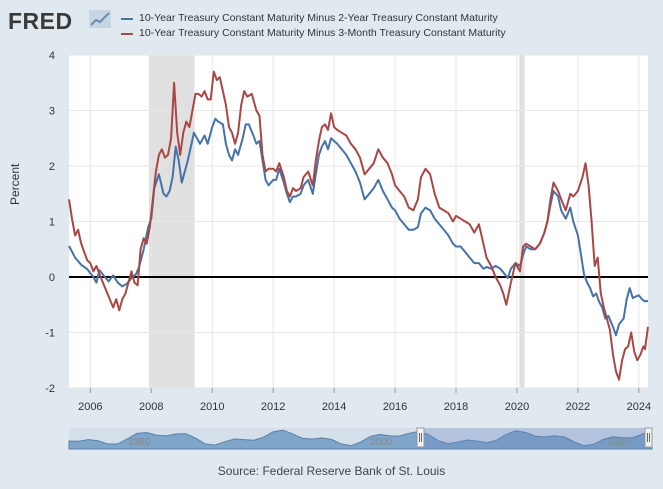 The image size is (663, 489). I want to click on x-tick-label: 2024, so click(639, 407).